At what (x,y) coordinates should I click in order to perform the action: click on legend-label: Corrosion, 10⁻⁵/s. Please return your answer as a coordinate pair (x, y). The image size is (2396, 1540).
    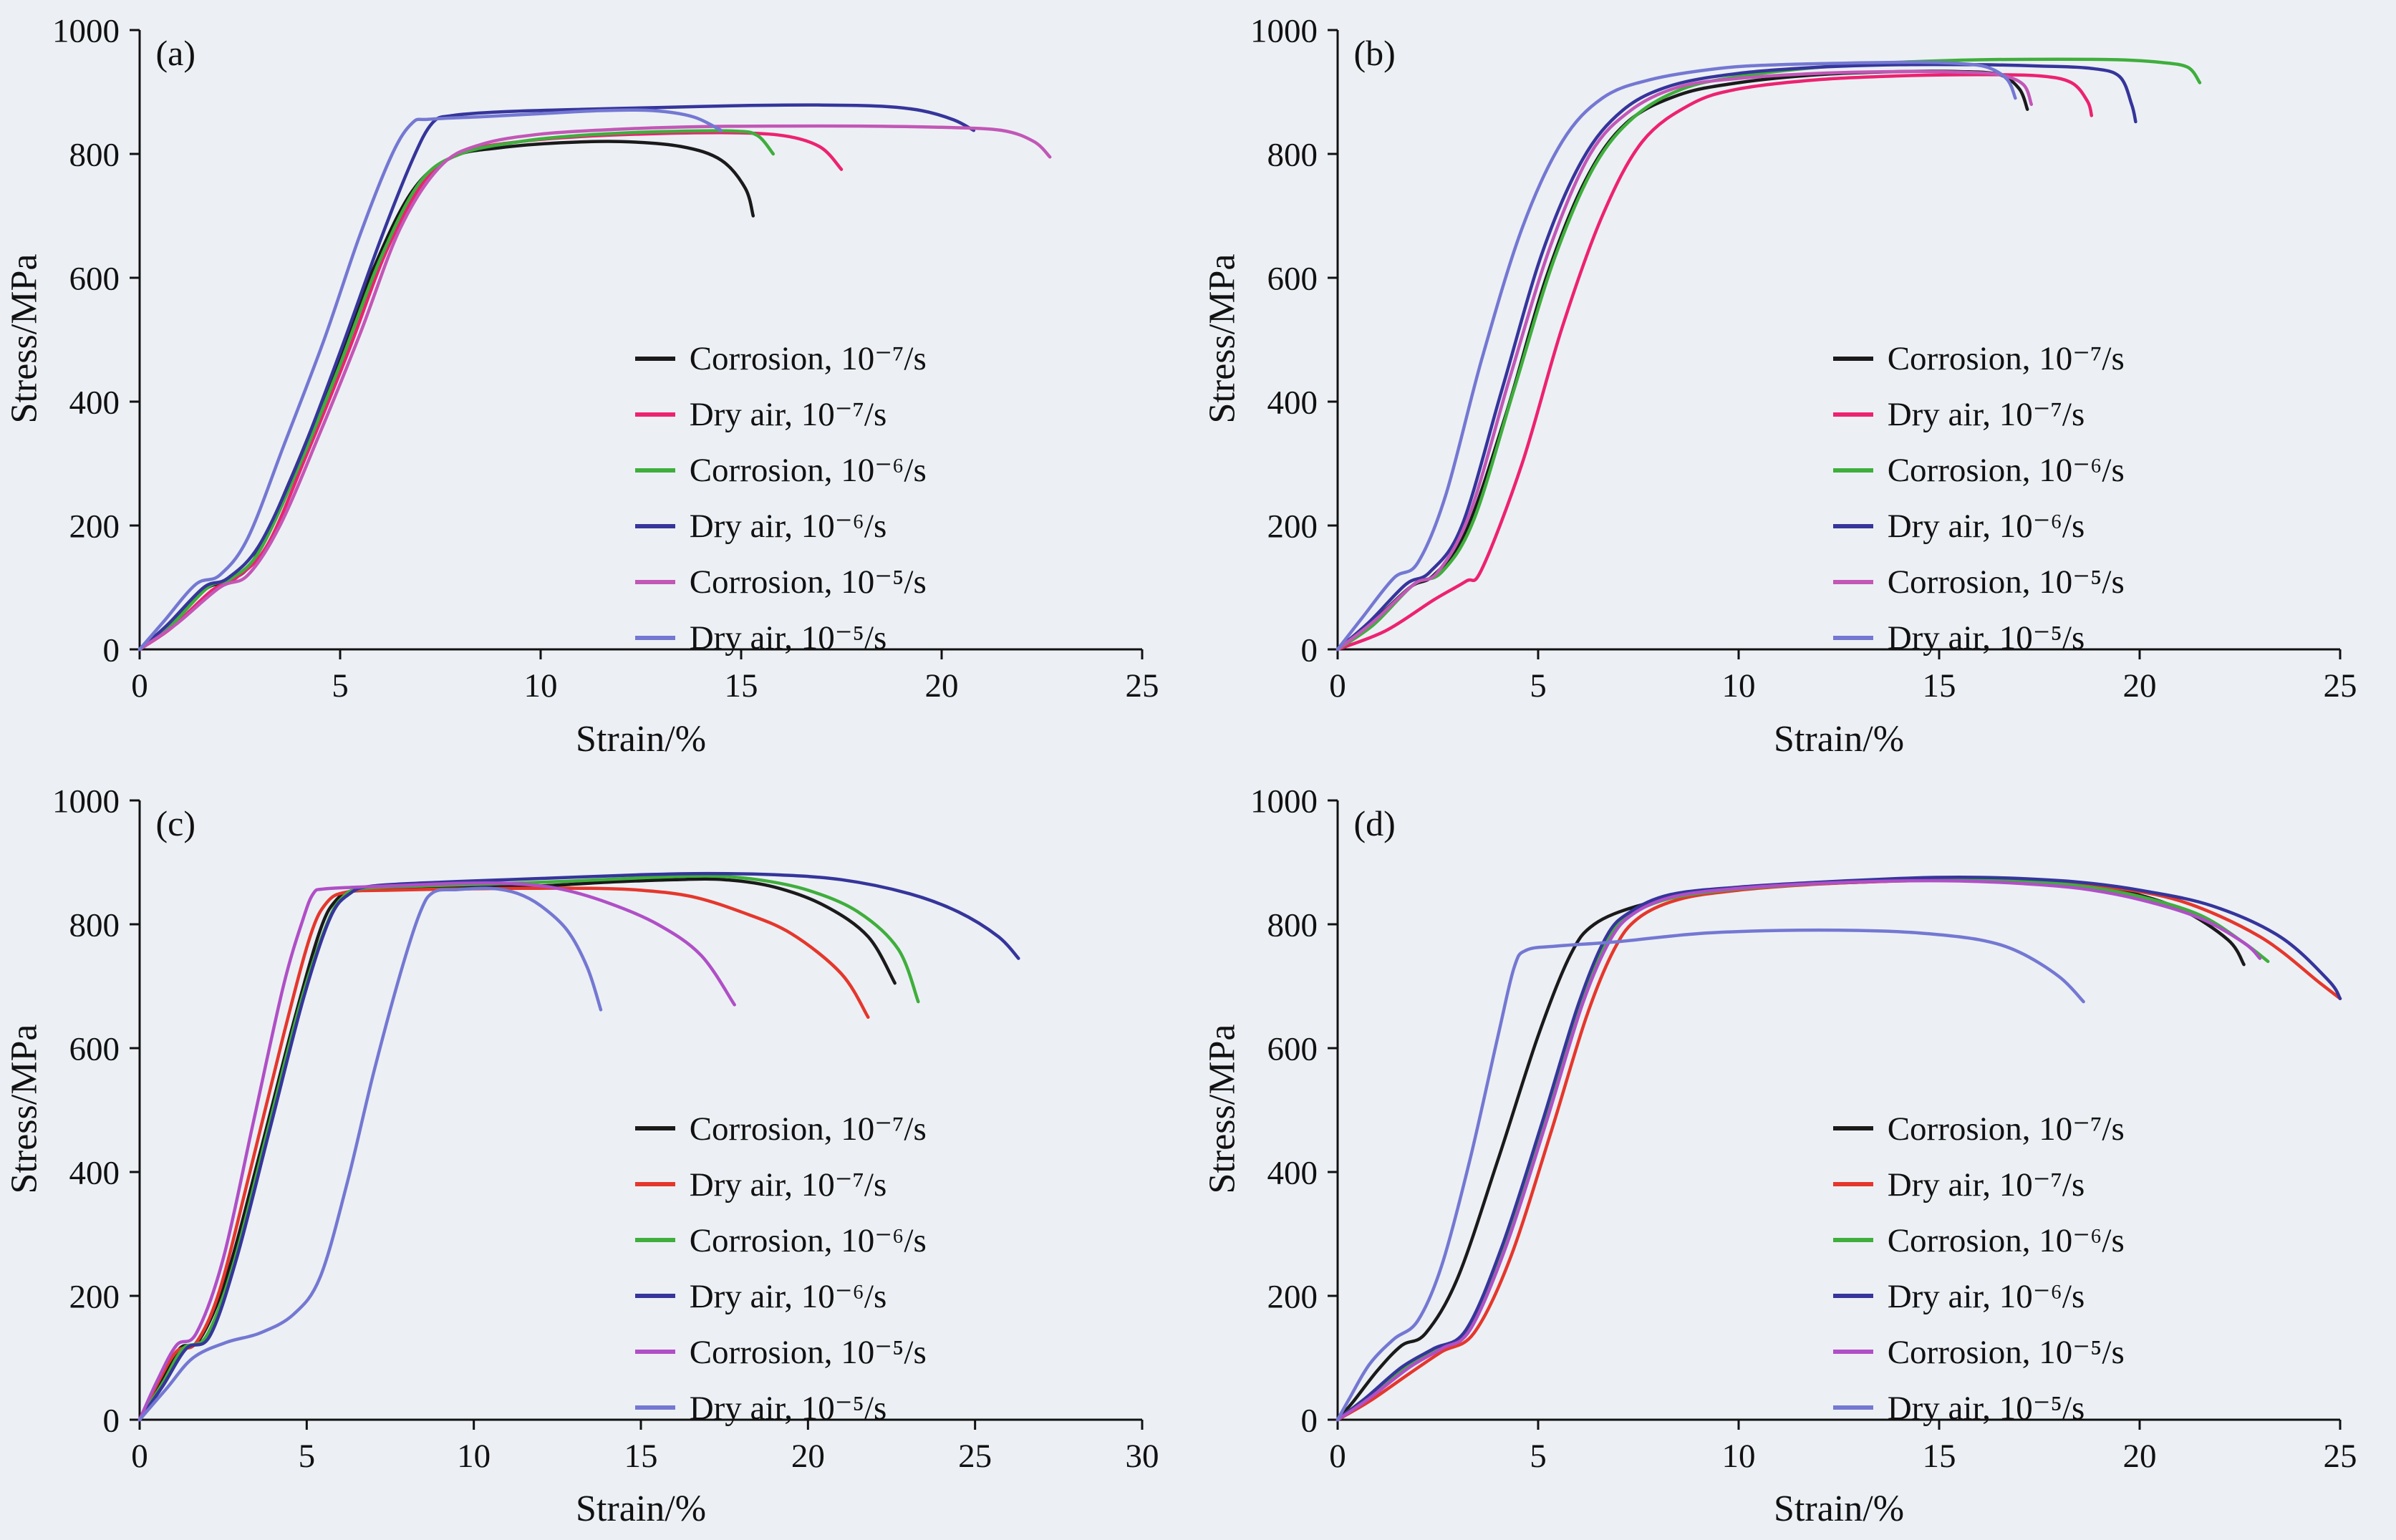
    Looking at the image, I should click on (808, 582).